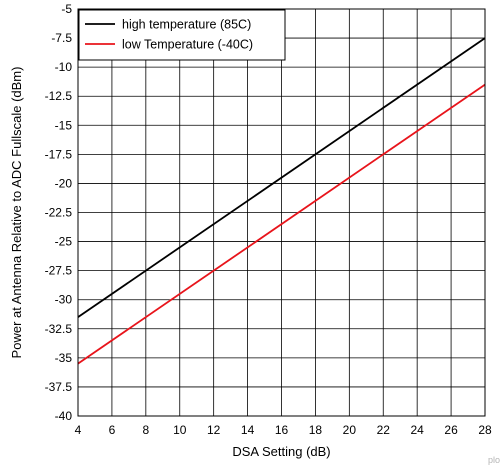  I want to click on watermark-text: plo, so click(494, 460).